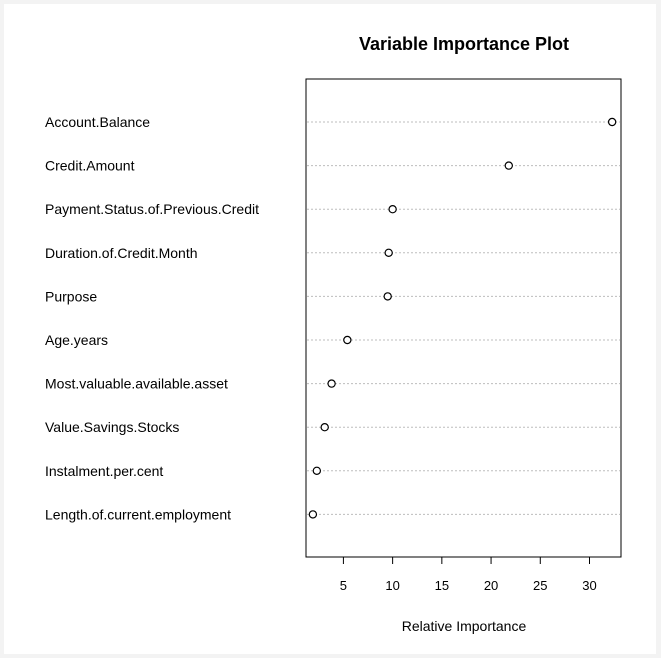 This screenshot has height=658, width=661. Describe the element at coordinates (464, 626) in the screenshot. I see `x-axis-title: Relative Importance` at that location.